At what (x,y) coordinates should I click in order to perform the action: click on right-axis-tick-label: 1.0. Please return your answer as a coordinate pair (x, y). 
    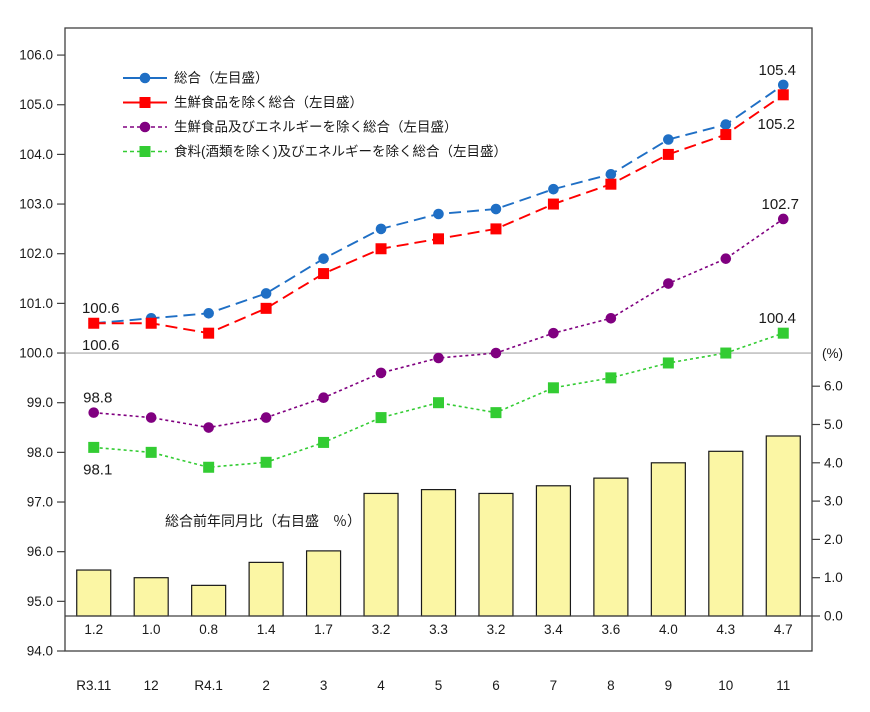
    Looking at the image, I should click on (833, 577).